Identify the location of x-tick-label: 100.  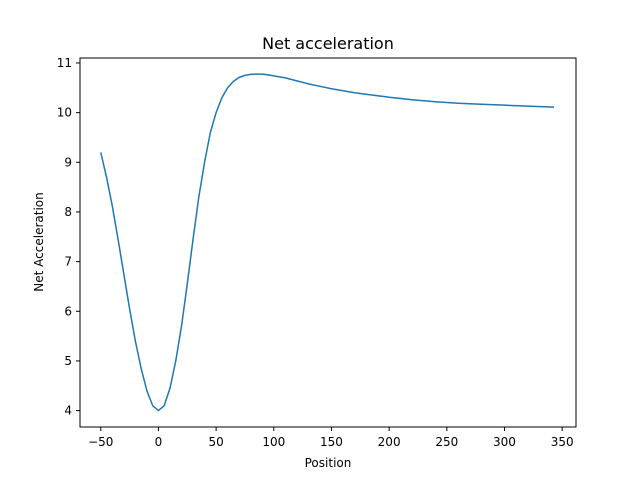
(273, 442).